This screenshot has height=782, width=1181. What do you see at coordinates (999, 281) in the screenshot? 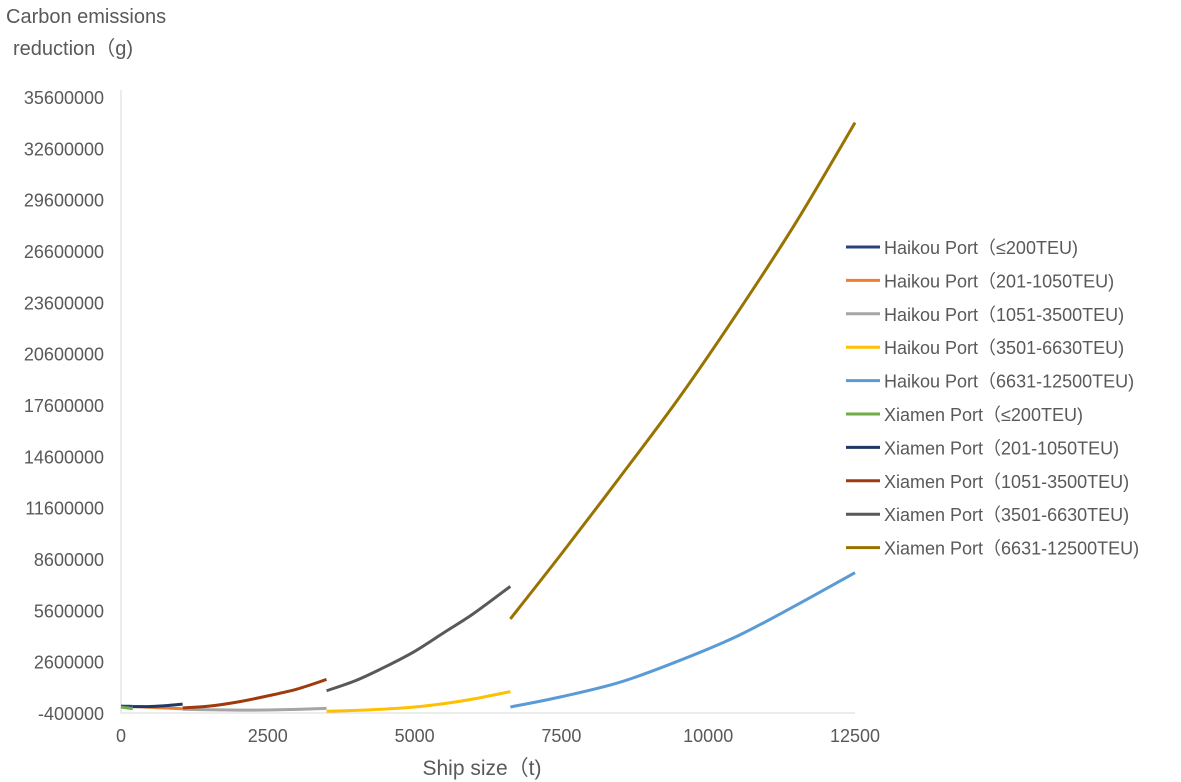
I see `legend-label-2: Haikou Port（201-1050TEU)` at bounding box center [999, 281].